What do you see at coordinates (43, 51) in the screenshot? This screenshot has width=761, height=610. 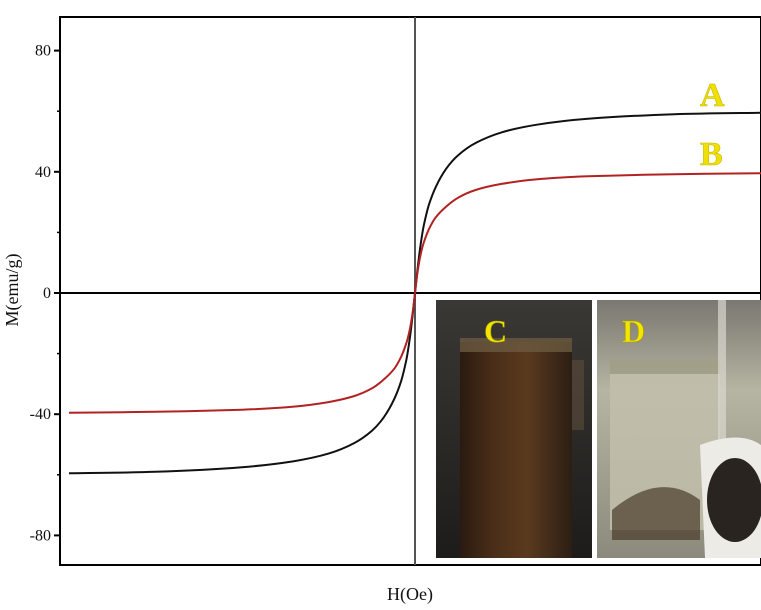 I see `y-tick-label: 80` at bounding box center [43, 51].